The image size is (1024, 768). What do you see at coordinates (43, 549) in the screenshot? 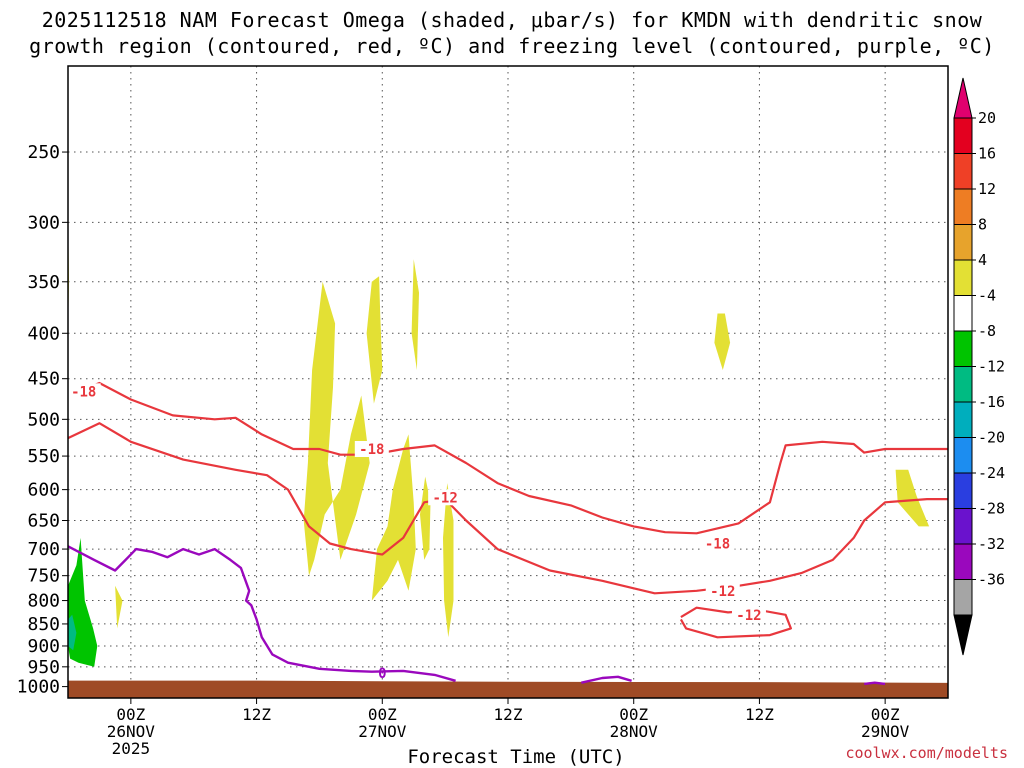
I see `y-tick-label: 700` at bounding box center [43, 549].